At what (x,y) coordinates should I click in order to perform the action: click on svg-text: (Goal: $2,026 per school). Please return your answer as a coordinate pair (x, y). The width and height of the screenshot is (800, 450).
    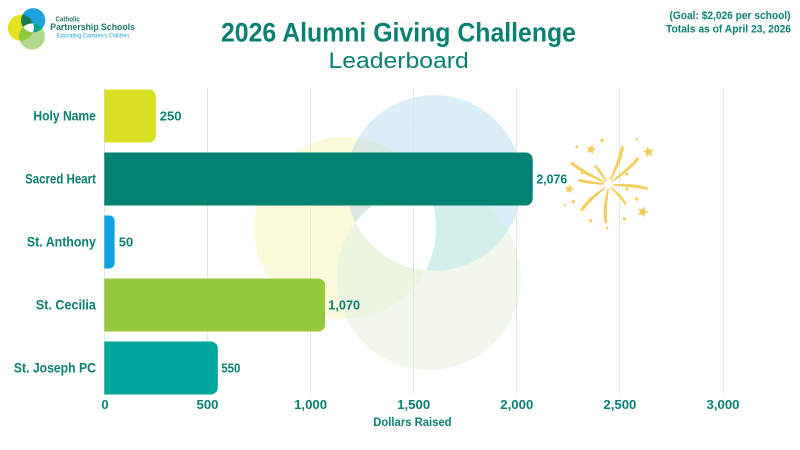
    Looking at the image, I should click on (730, 16).